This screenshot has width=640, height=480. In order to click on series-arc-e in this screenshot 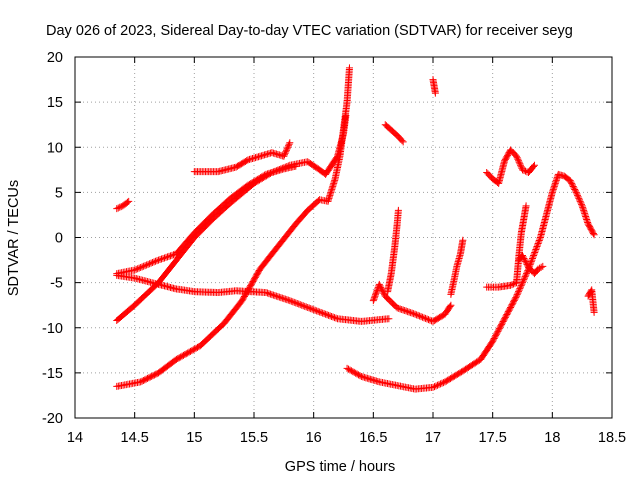, I will do `click(242, 157)`.